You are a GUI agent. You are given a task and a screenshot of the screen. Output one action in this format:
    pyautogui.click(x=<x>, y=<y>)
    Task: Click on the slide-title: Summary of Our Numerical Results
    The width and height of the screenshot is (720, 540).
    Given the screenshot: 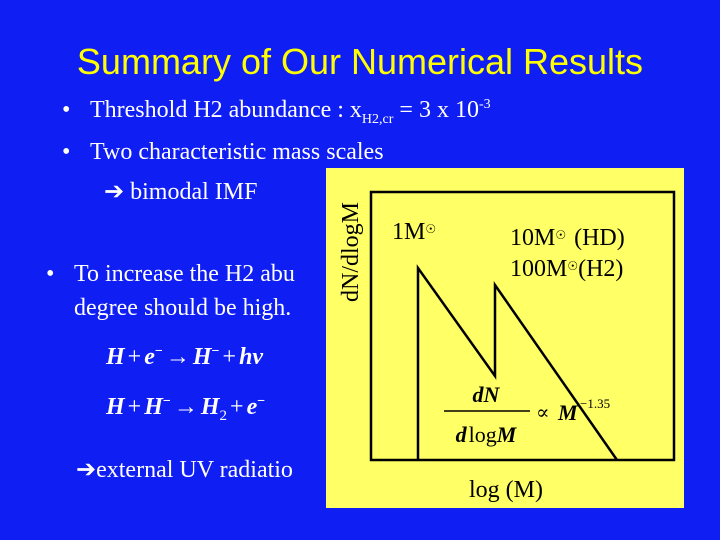 What is the action you would take?
    pyautogui.click(x=360, y=61)
    